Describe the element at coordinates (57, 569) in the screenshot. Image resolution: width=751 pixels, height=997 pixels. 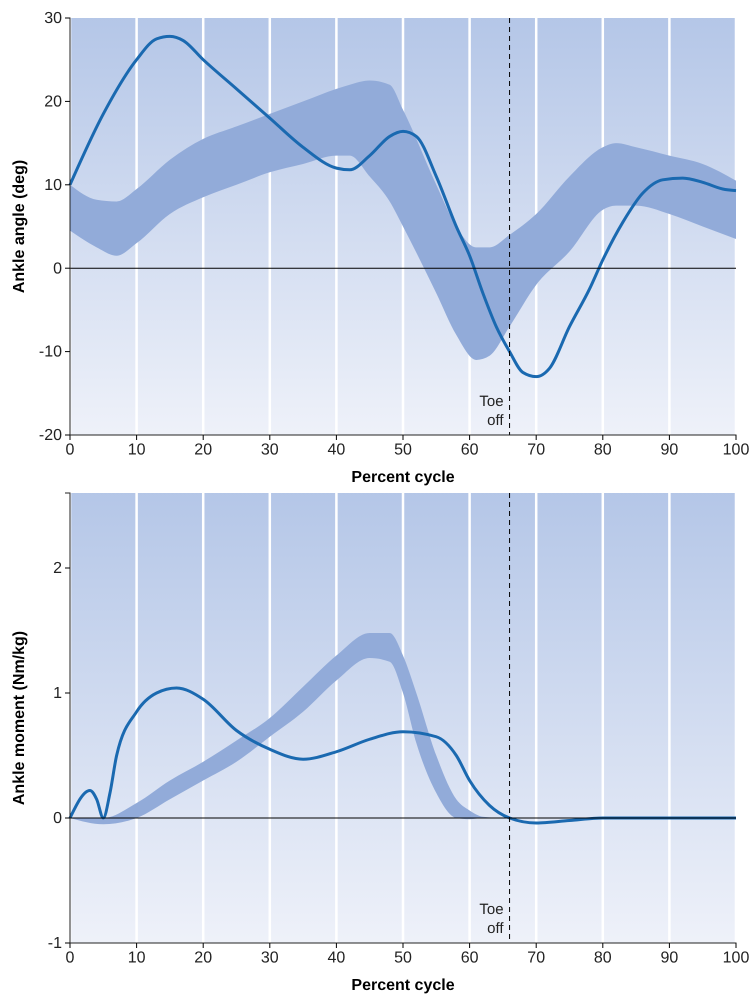
I see `y-tick-label: 2` at that location.